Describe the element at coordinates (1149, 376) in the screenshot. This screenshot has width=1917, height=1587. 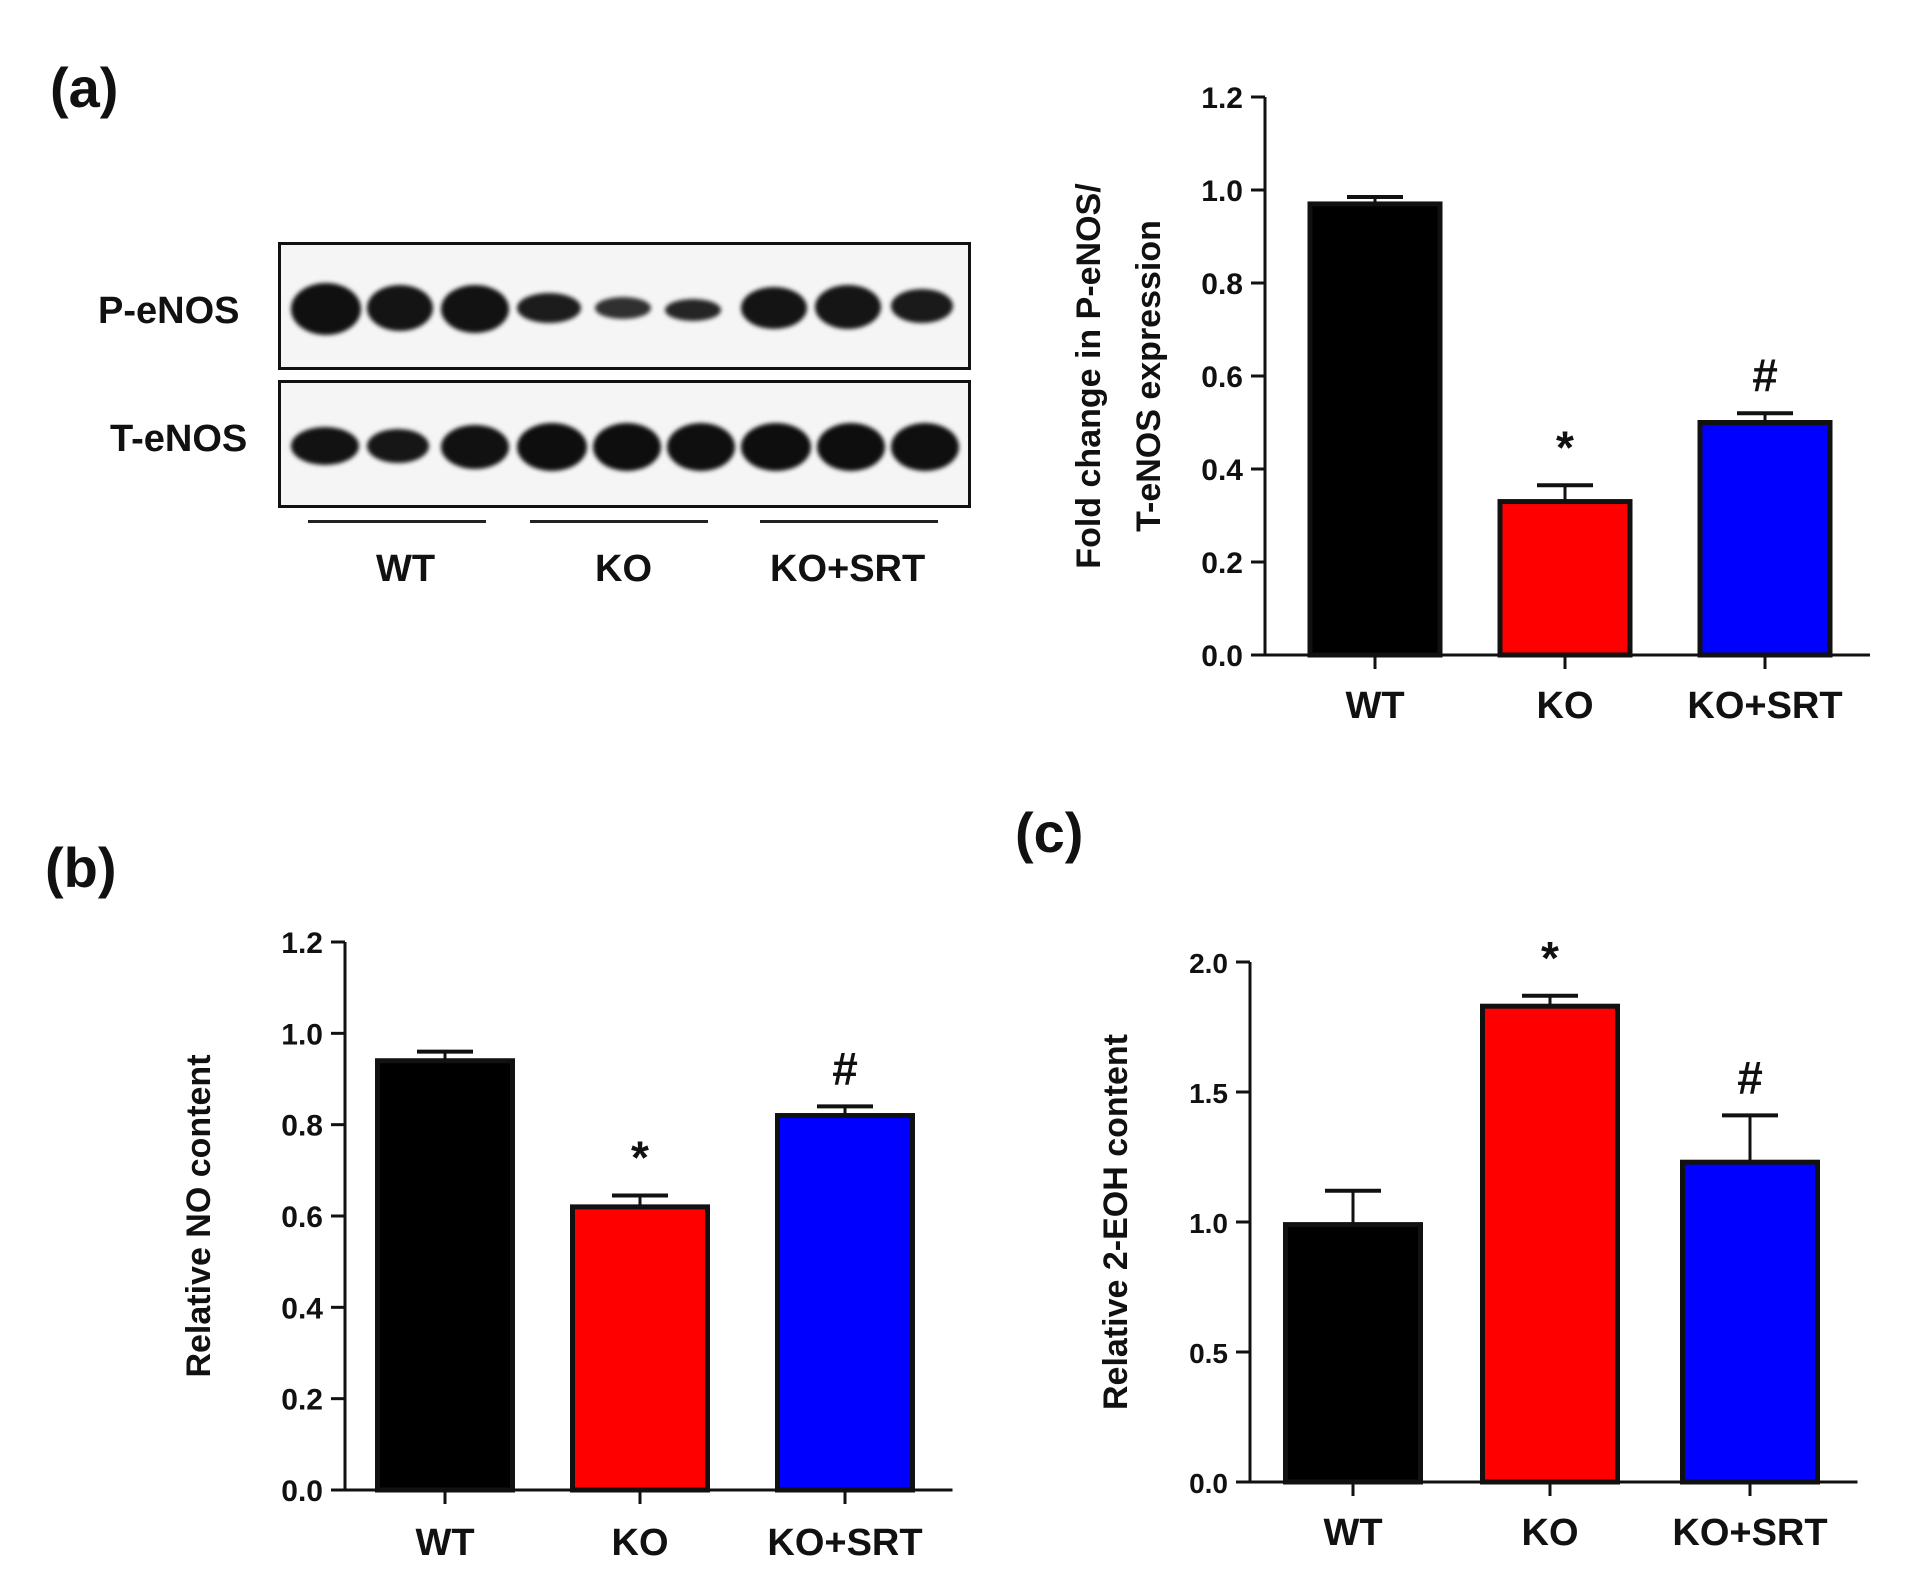
I see `y-axis-label: T-eNOS expression` at that location.